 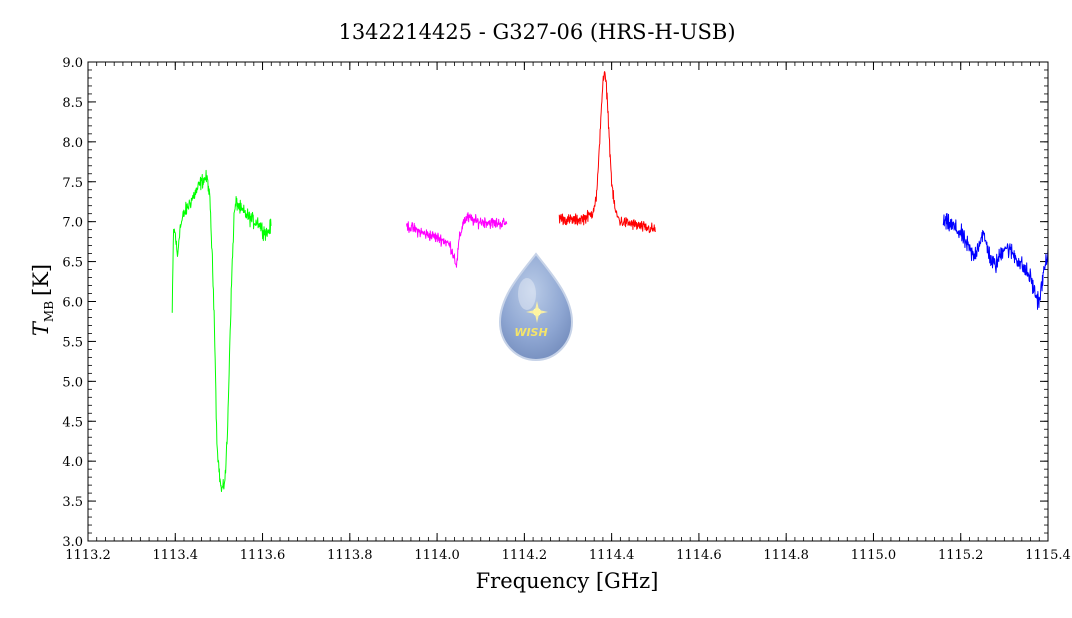 I want to click on y-tick-label: 8.5, so click(x=72, y=103).